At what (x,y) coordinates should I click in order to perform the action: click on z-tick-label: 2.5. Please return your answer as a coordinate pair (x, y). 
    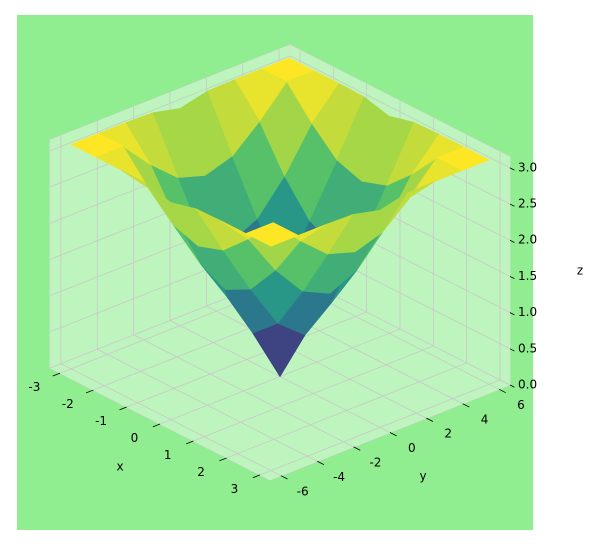
    Looking at the image, I should click on (527, 204).